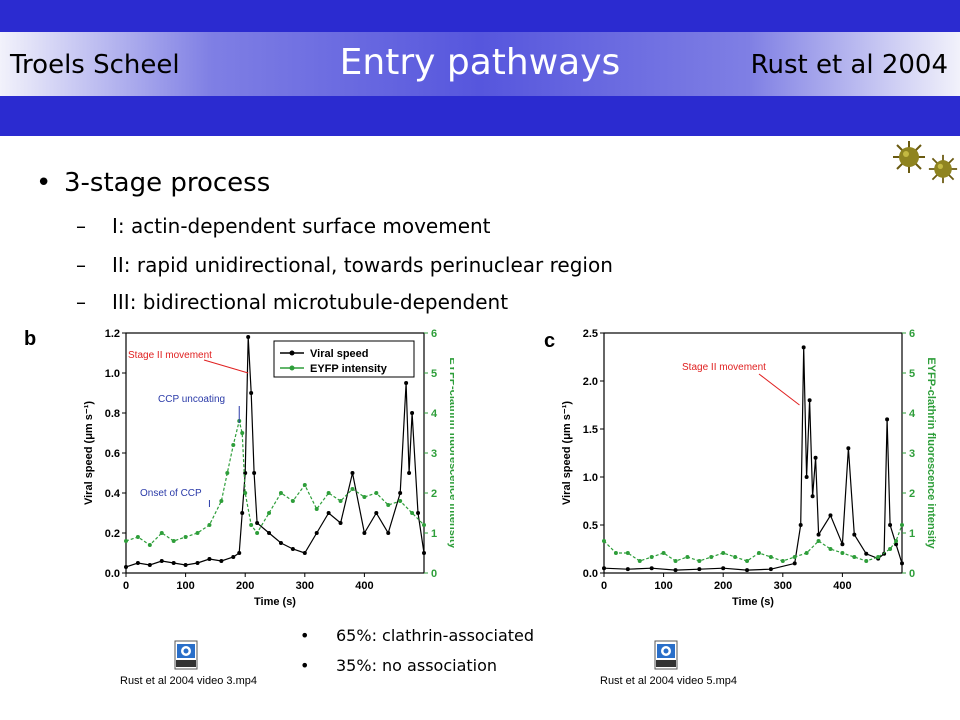 The height and width of the screenshot is (720, 960). What do you see at coordinates (912, 534) in the screenshot?
I see `y2-tick-label: 1` at bounding box center [912, 534].